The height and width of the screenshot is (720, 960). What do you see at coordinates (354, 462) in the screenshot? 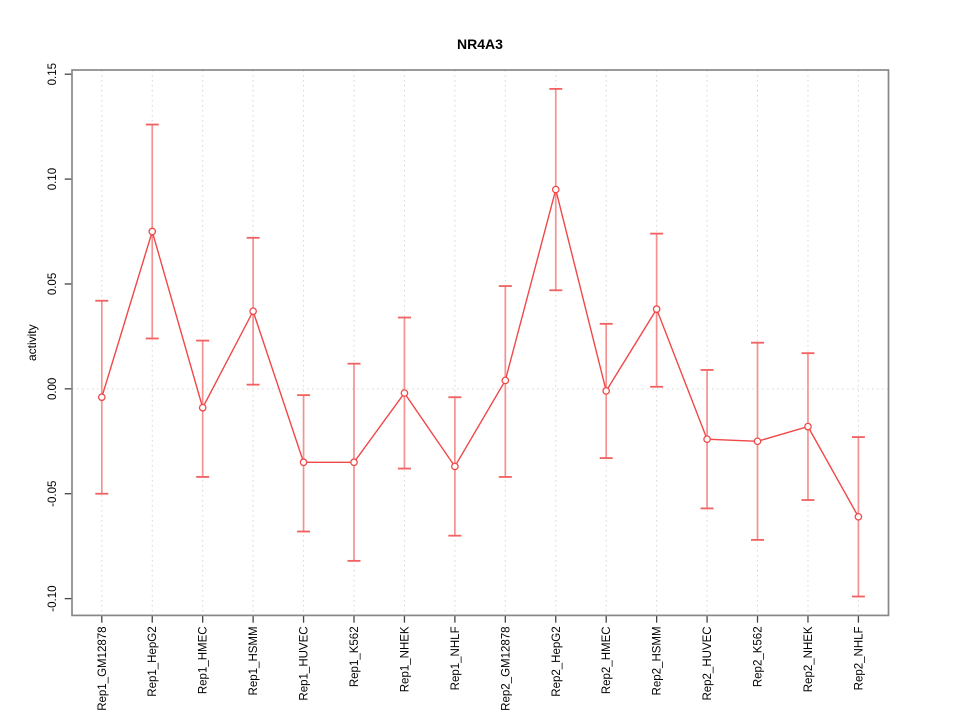
I see `data-point-Rep1_K562` at bounding box center [354, 462].